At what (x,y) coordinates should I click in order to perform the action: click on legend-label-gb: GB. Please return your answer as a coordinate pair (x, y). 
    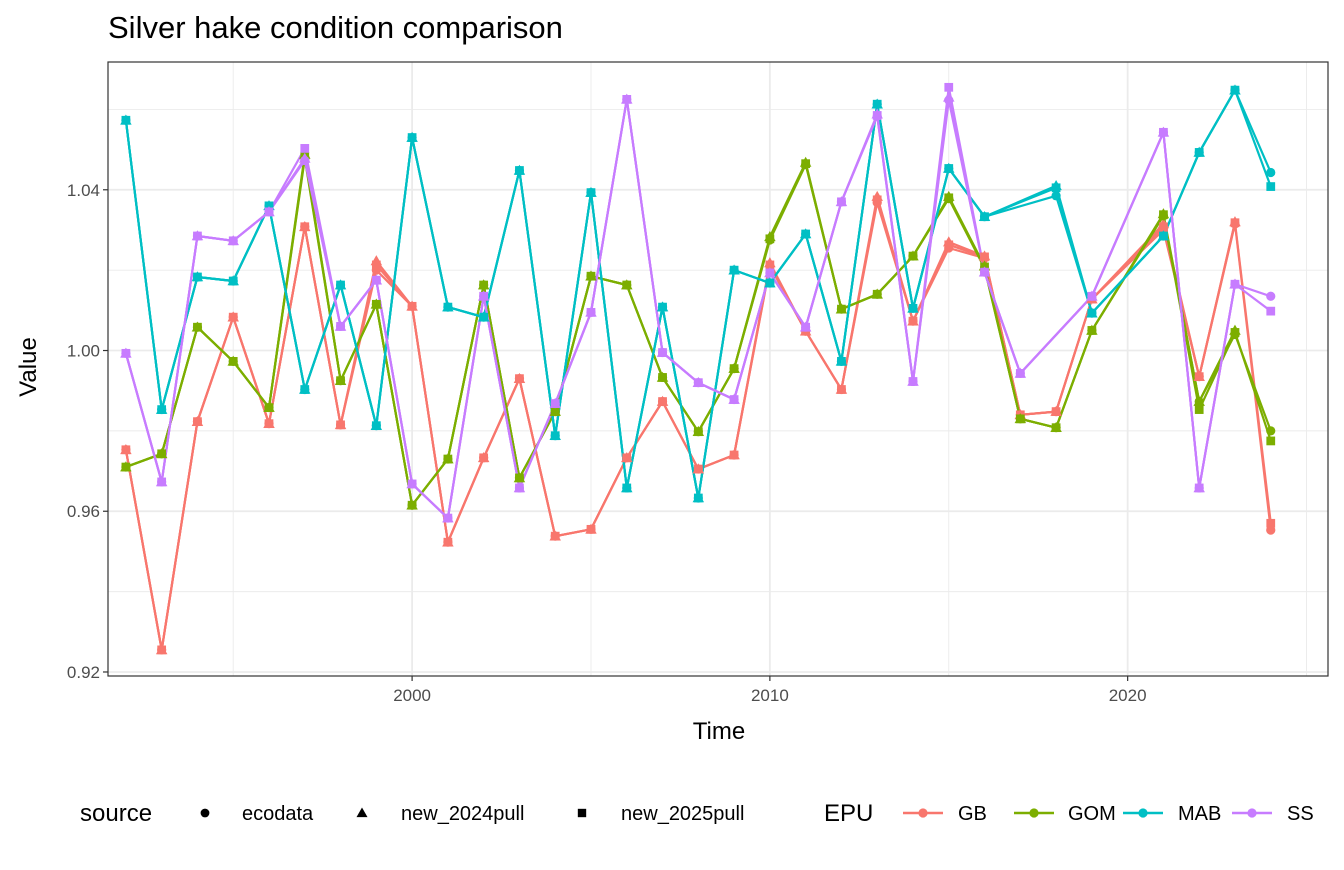
    Looking at the image, I should click on (972, 814).